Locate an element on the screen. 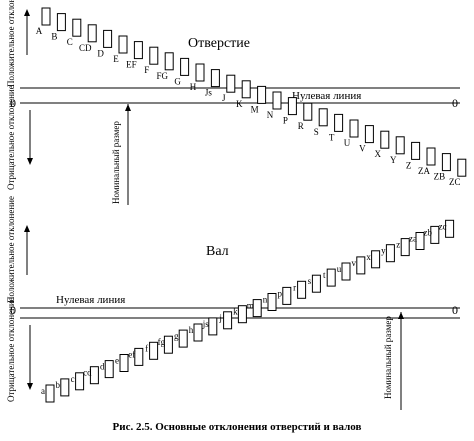  hole-label-js: Js is located at coordinates (209, 93).